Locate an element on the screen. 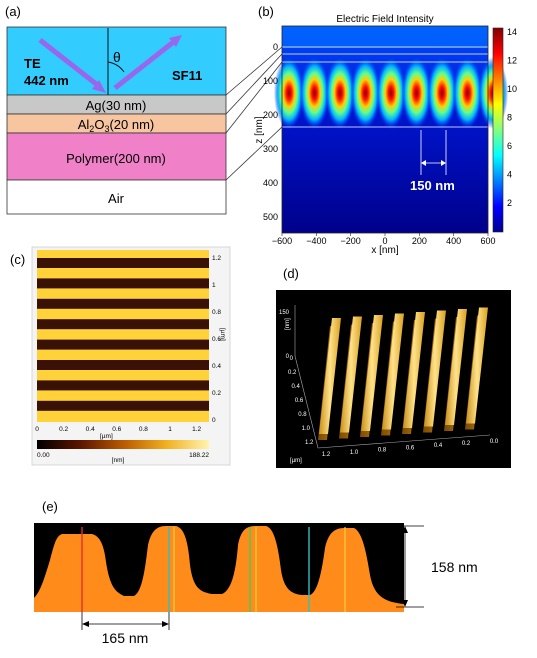 The image size is (537, 658). y-tick-label: 0 is located at coordinates (275, 47).